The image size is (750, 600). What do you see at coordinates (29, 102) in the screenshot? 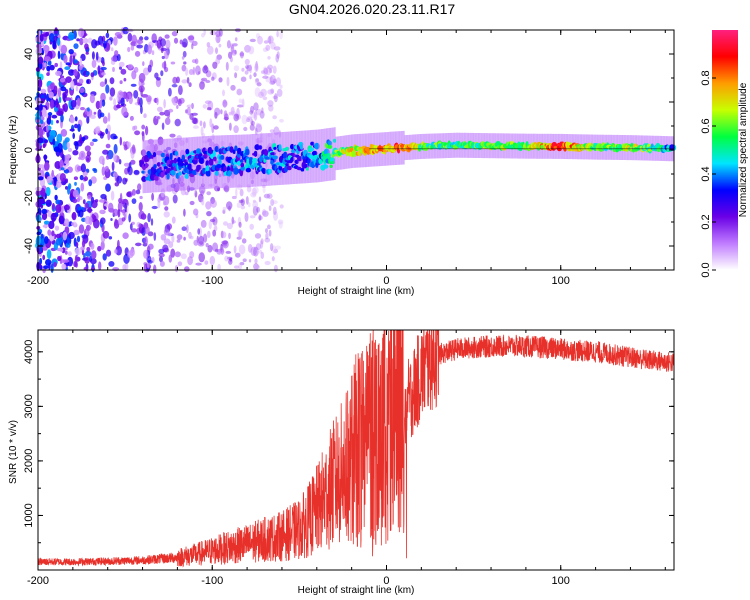
I see `y-tick-label: 20` at bounding box center [29, 102].